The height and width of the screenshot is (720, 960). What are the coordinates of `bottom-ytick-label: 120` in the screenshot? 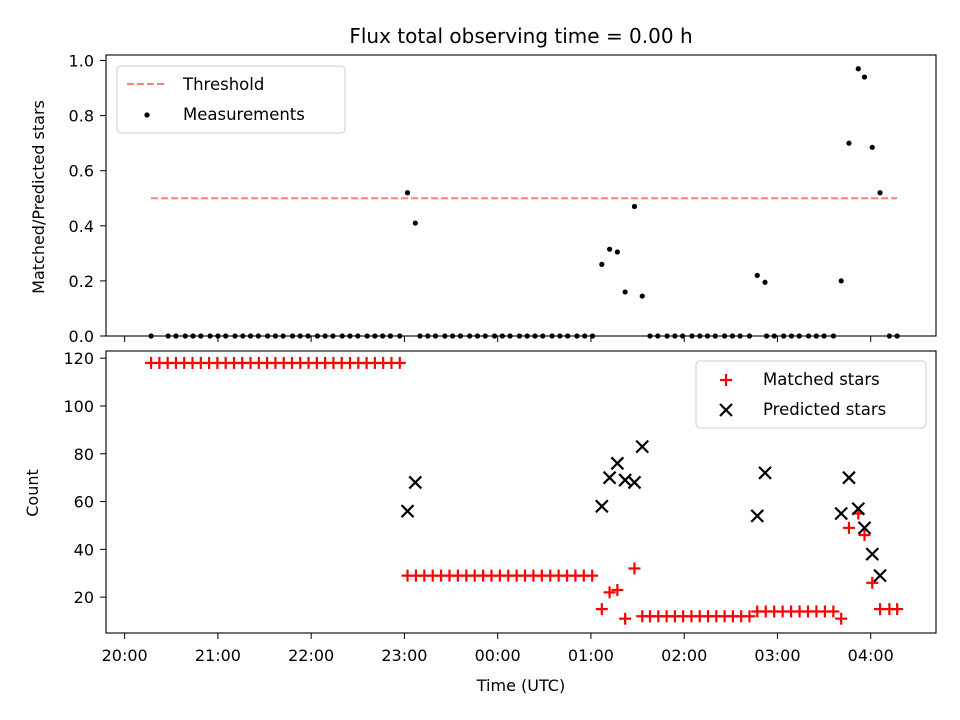 It's located at (78, 358).